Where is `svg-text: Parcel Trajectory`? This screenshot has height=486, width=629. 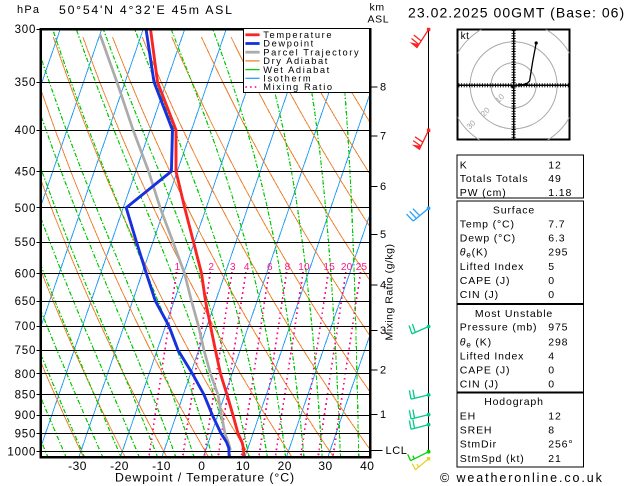
svg-text: Parcel Trajectory is located at coordinates (311, 52).